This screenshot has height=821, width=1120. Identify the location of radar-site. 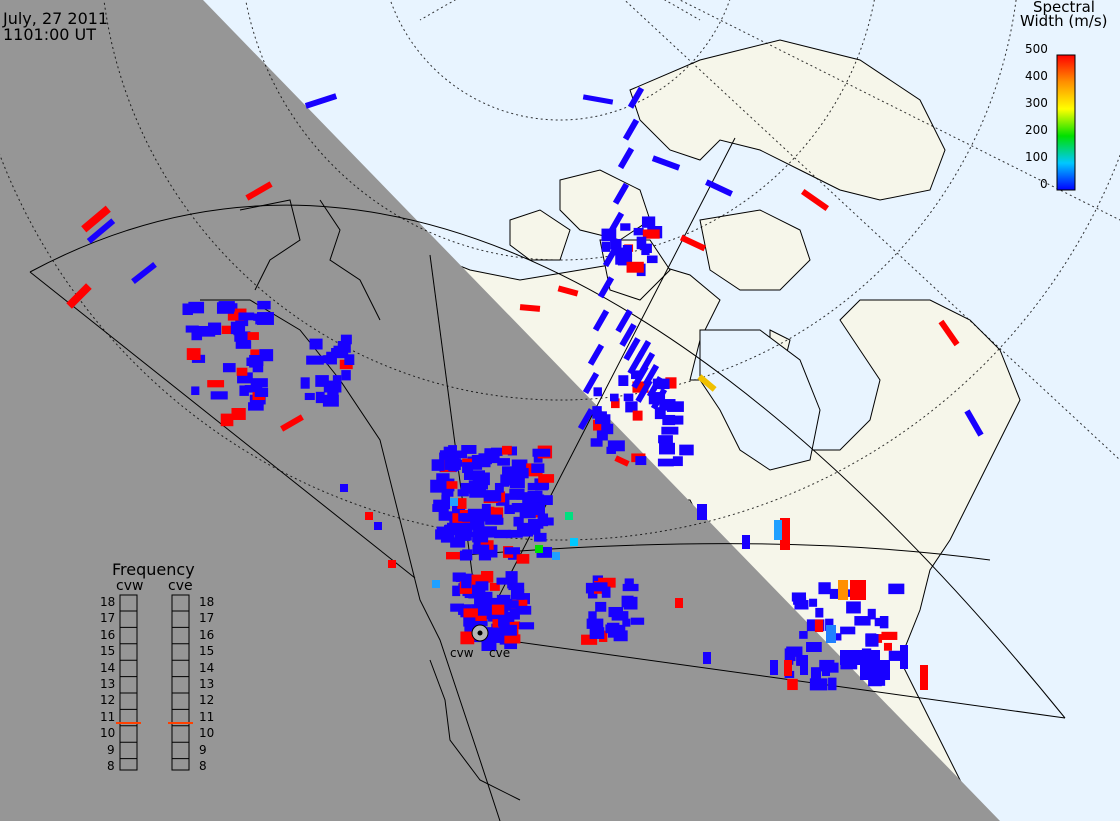
(480, 633).